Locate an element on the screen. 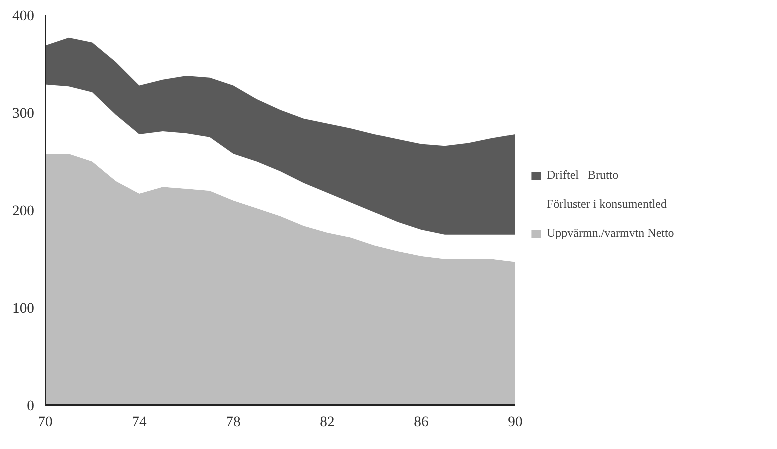 This screenshot has height=449, width=777. y-tick-label: 300 is located at coordinates (23, 114).